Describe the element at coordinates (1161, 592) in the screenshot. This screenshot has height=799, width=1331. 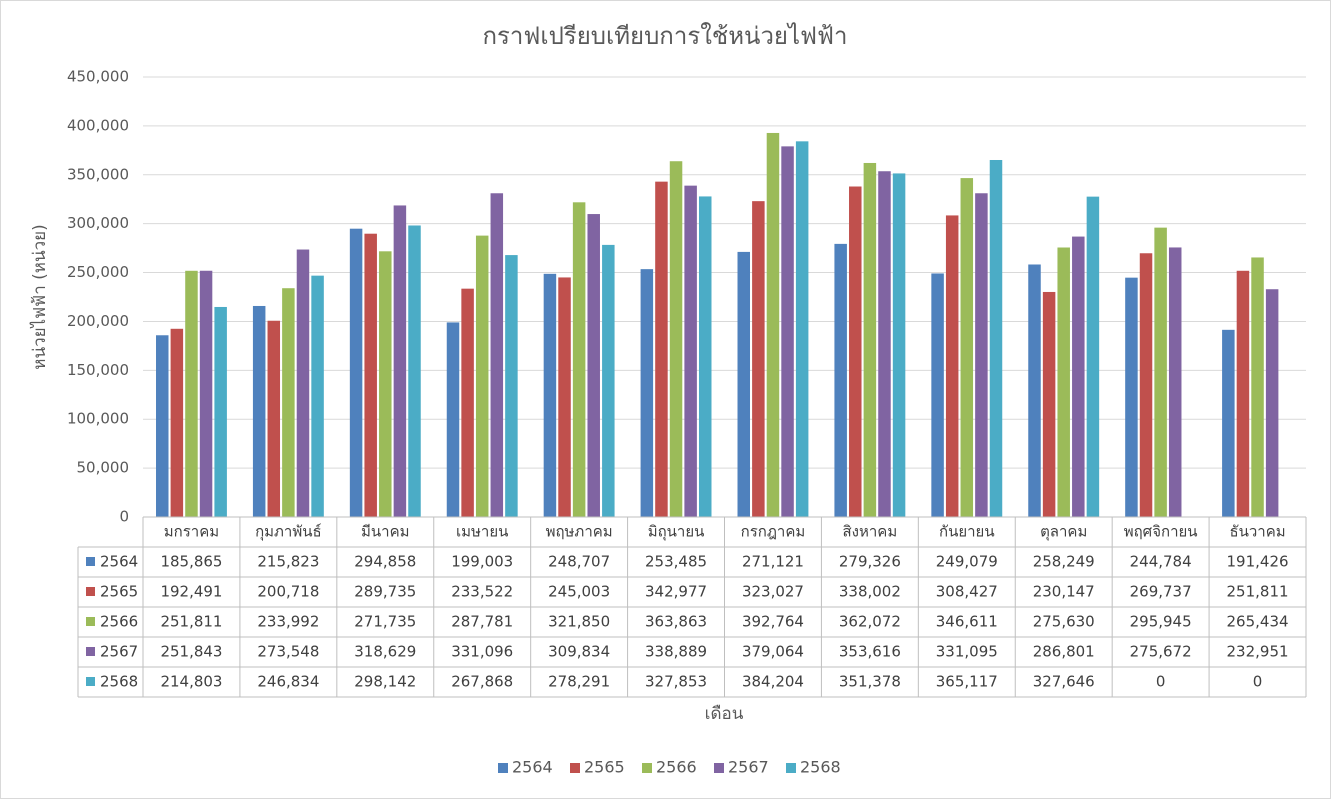
I see `data-label: 269,737` at that location.